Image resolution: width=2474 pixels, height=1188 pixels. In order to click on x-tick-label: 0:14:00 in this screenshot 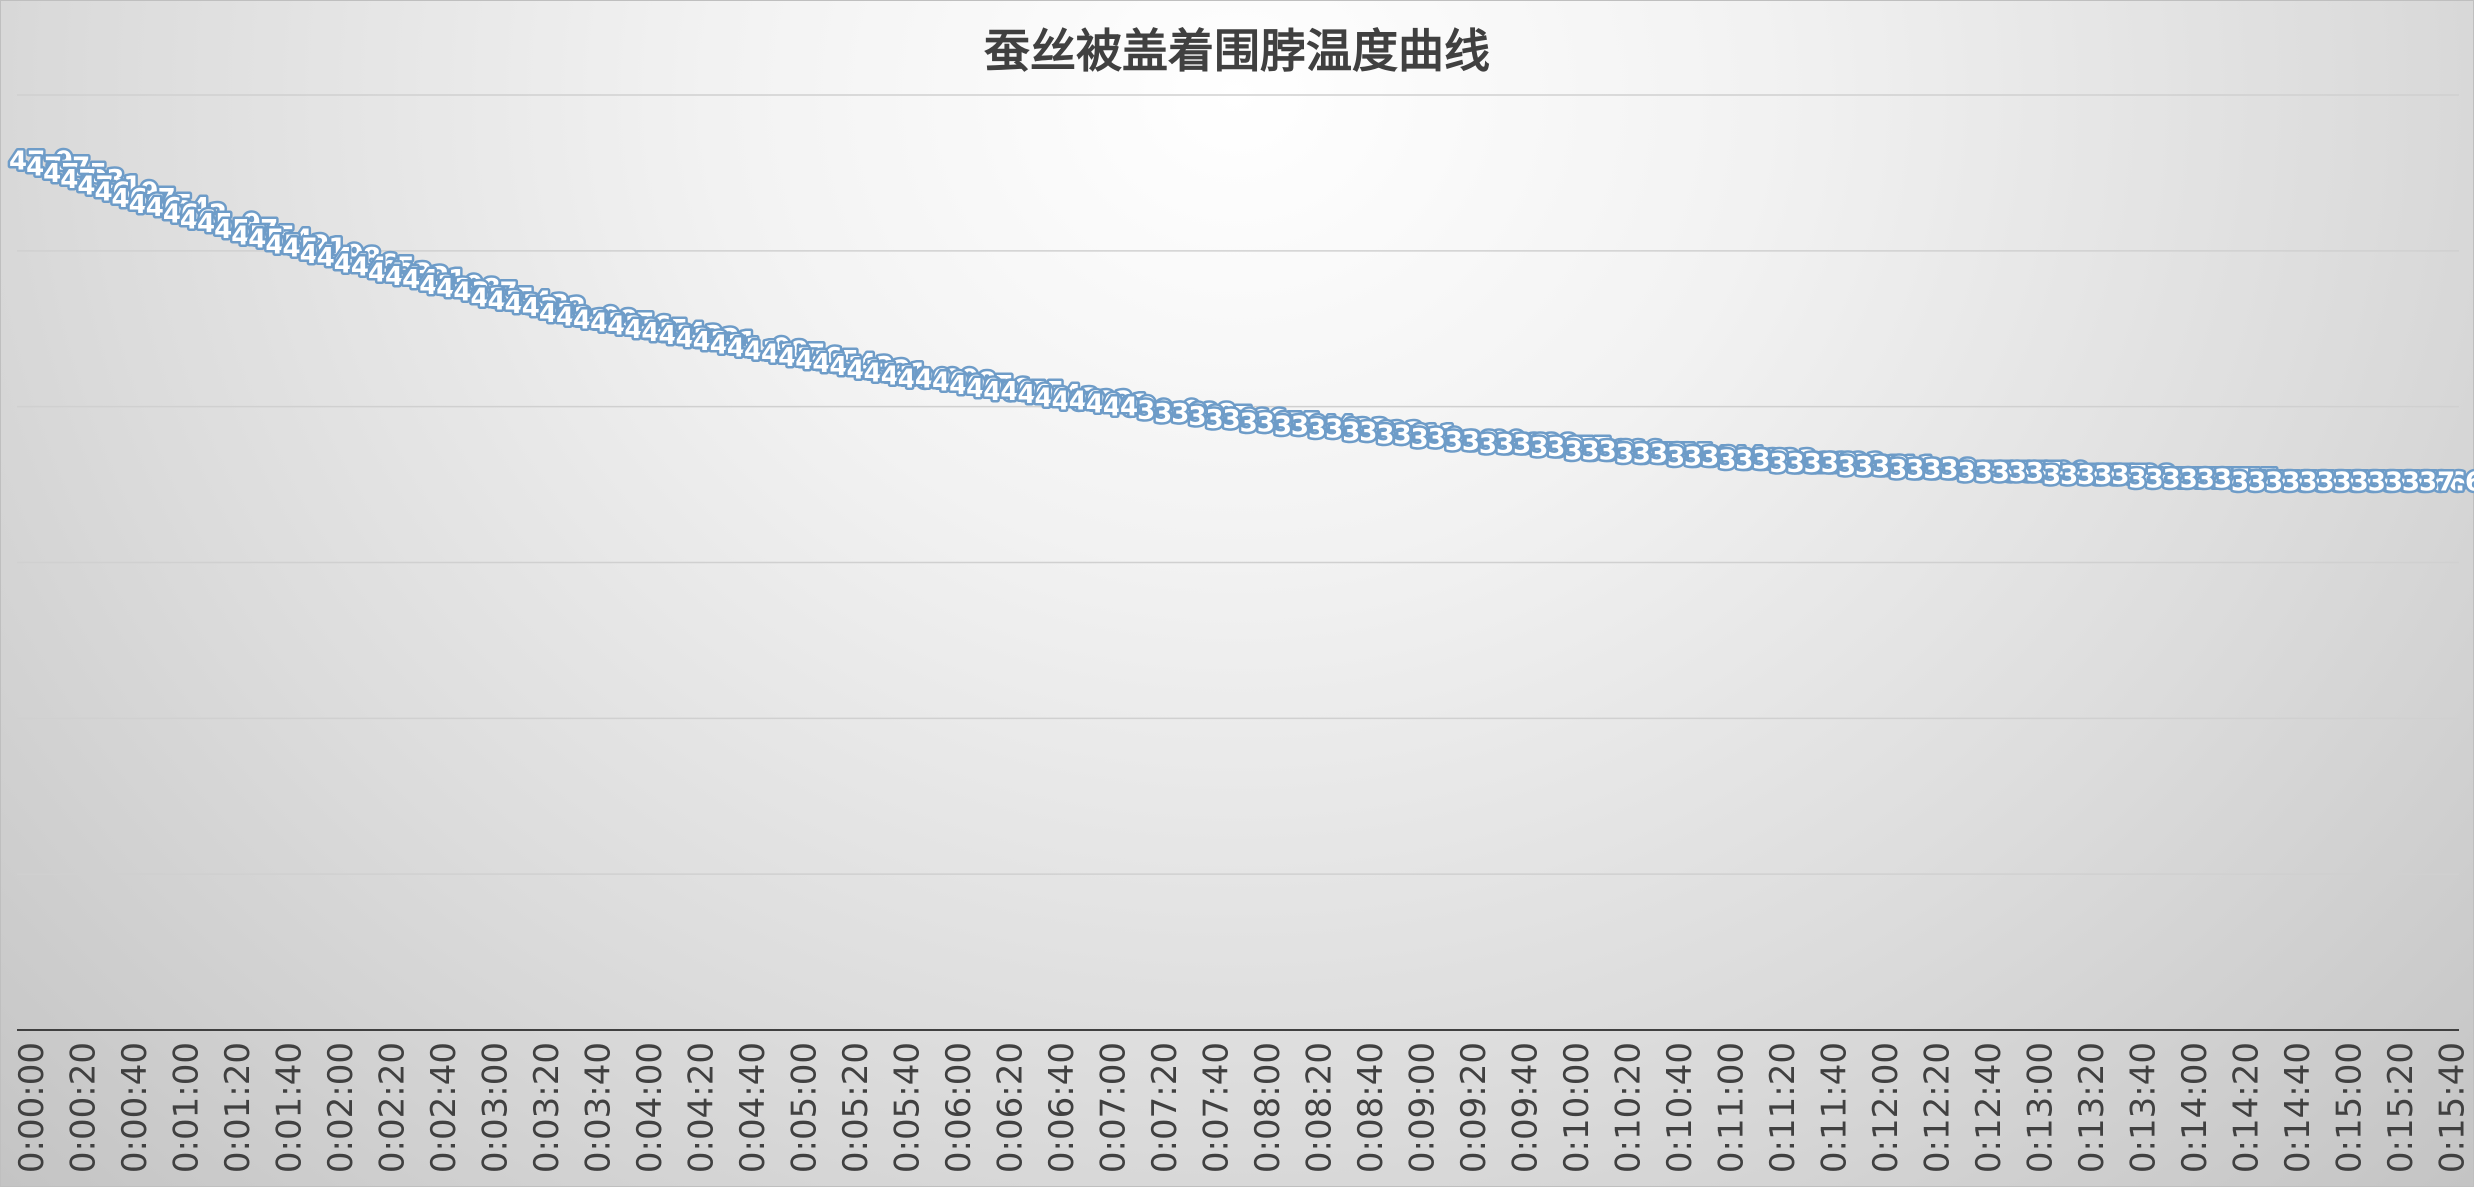, I will do `click(2195, 1107)`.